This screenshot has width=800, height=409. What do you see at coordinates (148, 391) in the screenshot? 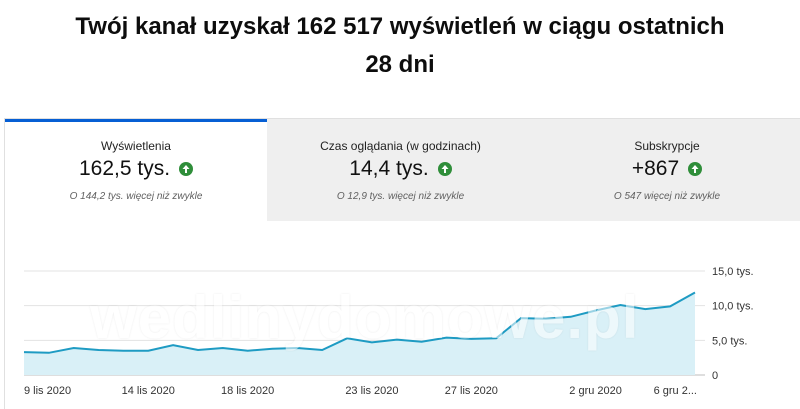
I see `x-tick-label: 14 lis 2020` at bounding box center [148, 391].